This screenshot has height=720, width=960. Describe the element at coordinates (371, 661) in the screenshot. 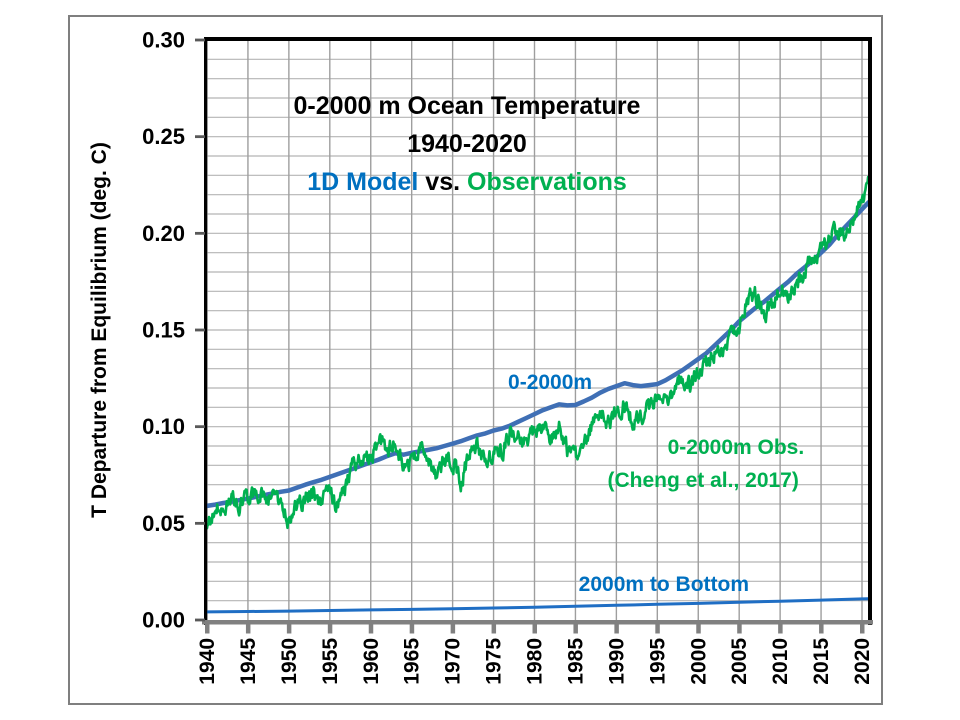

I see `x-tick-label: 1960` at that location.